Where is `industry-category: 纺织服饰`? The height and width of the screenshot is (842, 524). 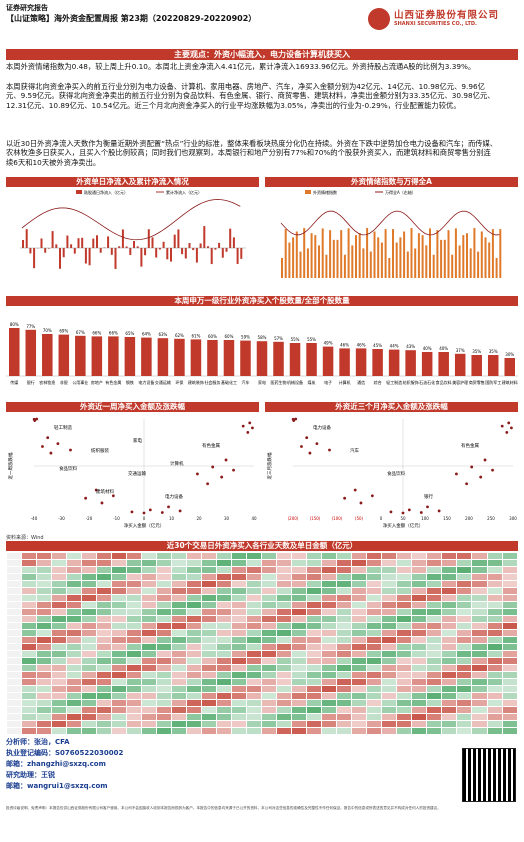
industry-category: 纺织服饰 is located at coordinates (411, 382).